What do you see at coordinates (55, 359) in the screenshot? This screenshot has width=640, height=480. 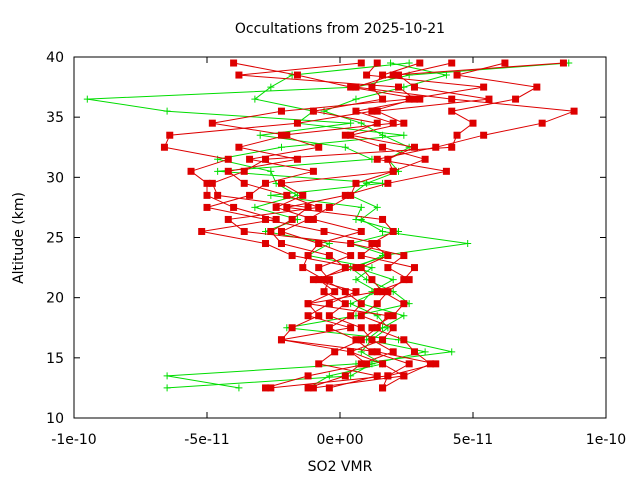 I see `y-tick-label: 15` at bounding box center [55, 359].